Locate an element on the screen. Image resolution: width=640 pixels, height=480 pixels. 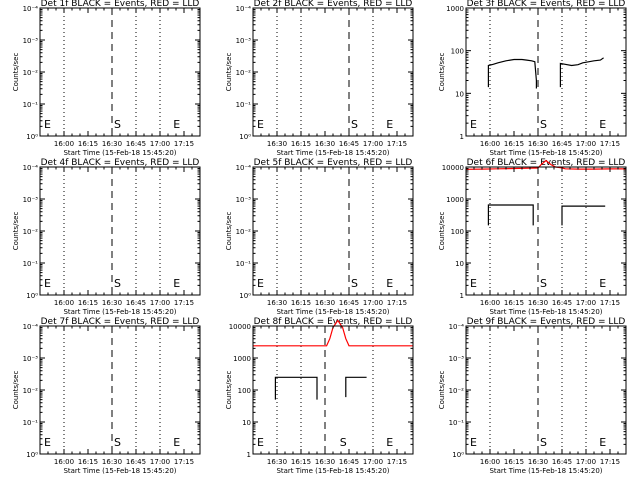
chart-title: Det 3f BLACK = Events, RED = LLD is located at coordinates (546, 4).